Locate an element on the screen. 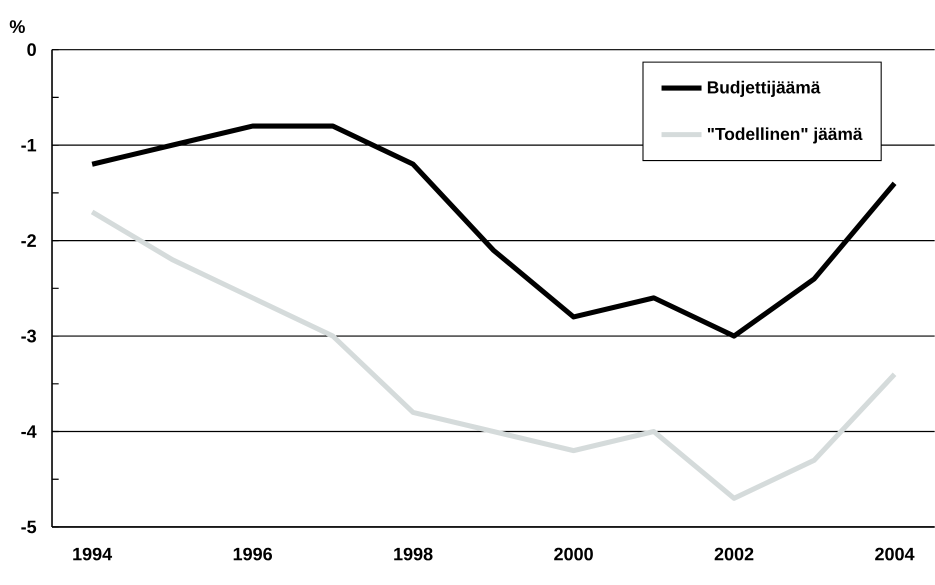 Image resolution: width=935 pixels, height=585 pixels. y-tick-label: -3 is located at coordinates (28, 336).